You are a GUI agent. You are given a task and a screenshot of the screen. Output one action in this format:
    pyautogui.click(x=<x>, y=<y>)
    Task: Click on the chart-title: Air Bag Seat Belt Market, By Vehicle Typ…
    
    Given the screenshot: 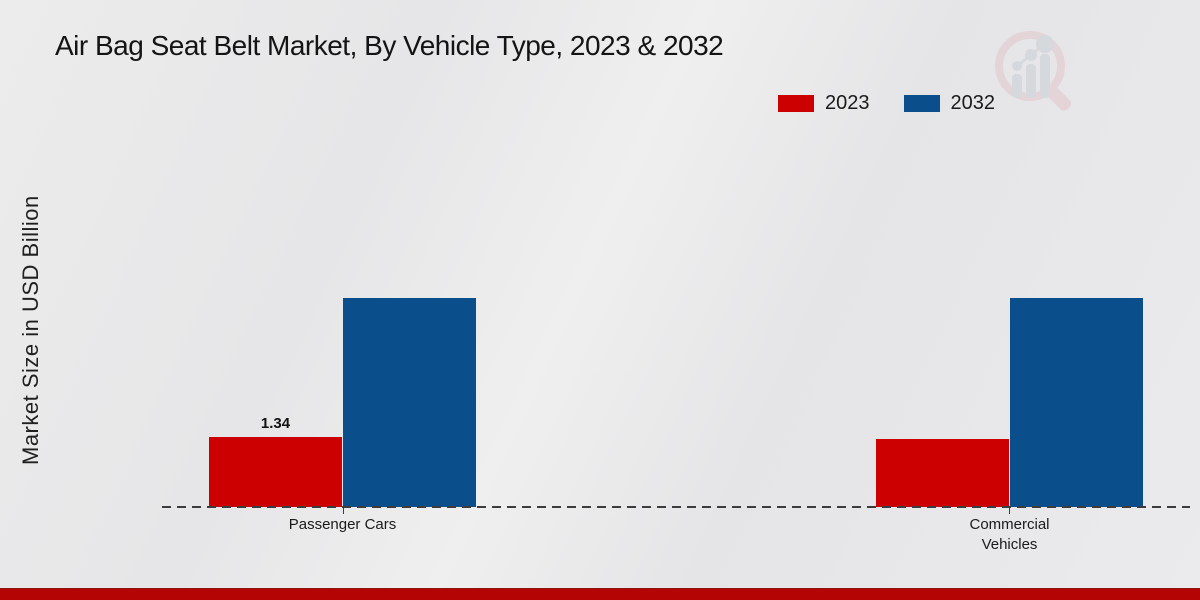 What is the action you would take?
    pyautogui.click(x=389, y=45)
    